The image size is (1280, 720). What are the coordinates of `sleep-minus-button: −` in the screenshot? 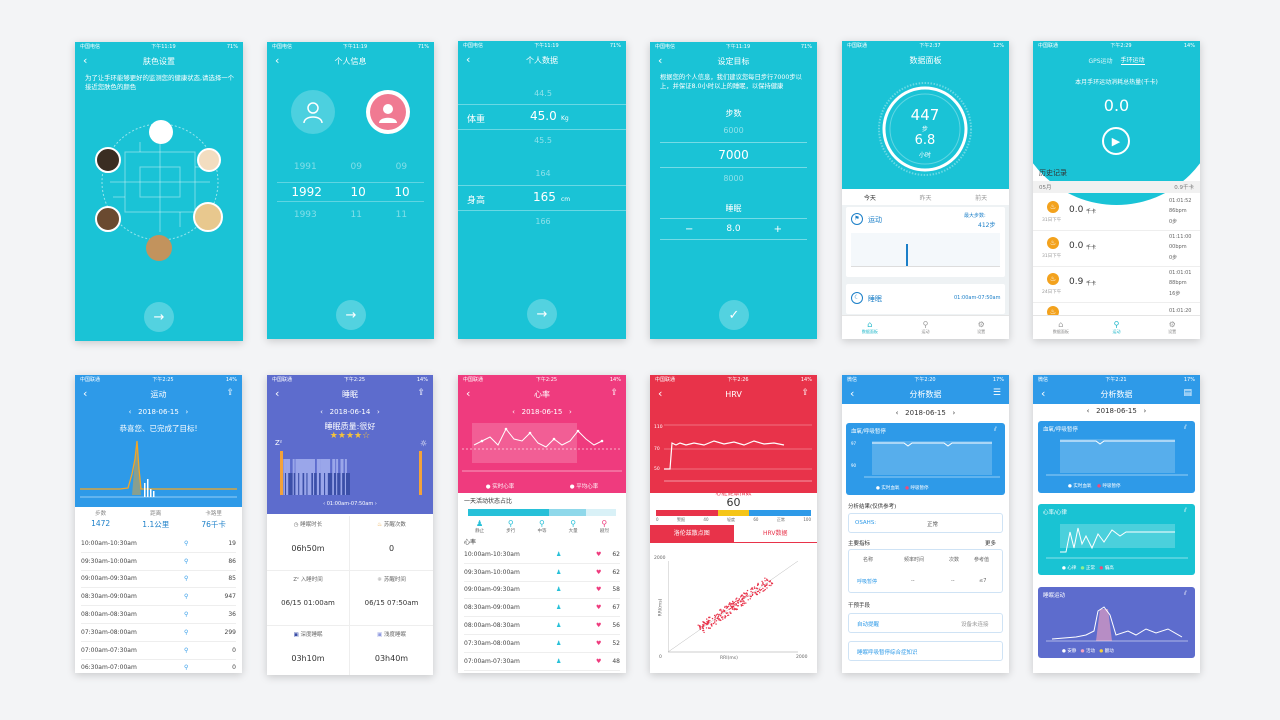 It's located at (689, 229).